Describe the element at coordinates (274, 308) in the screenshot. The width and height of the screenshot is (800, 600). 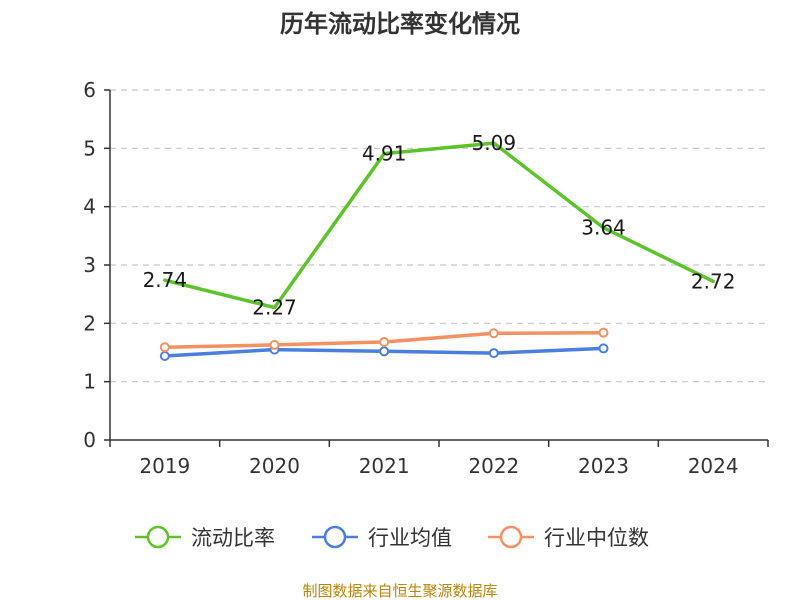
I see `data-label: 2.27` at that location.